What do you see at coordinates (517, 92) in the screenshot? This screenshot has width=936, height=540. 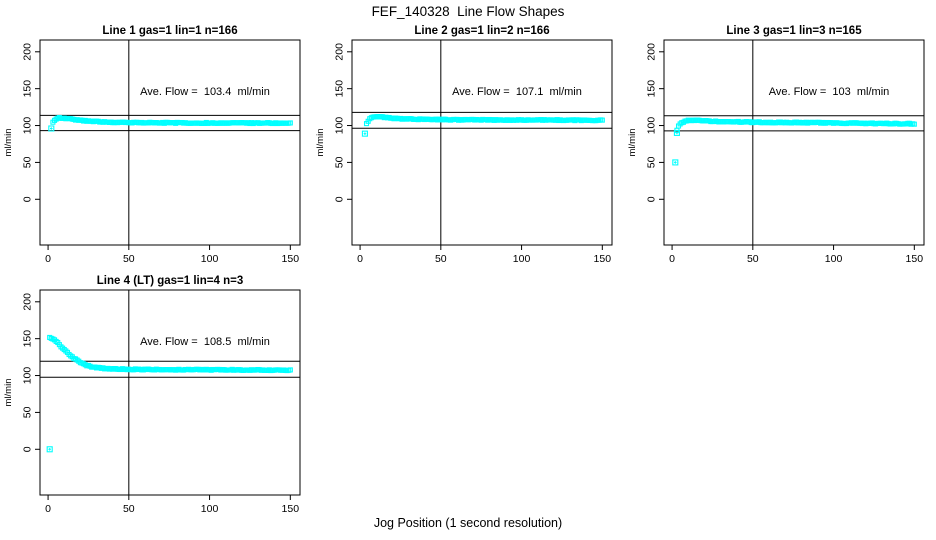 I see `subplot-line2-annotation: Ave. Flow = 107.1 ml/min` at bounding box center [517, 92].